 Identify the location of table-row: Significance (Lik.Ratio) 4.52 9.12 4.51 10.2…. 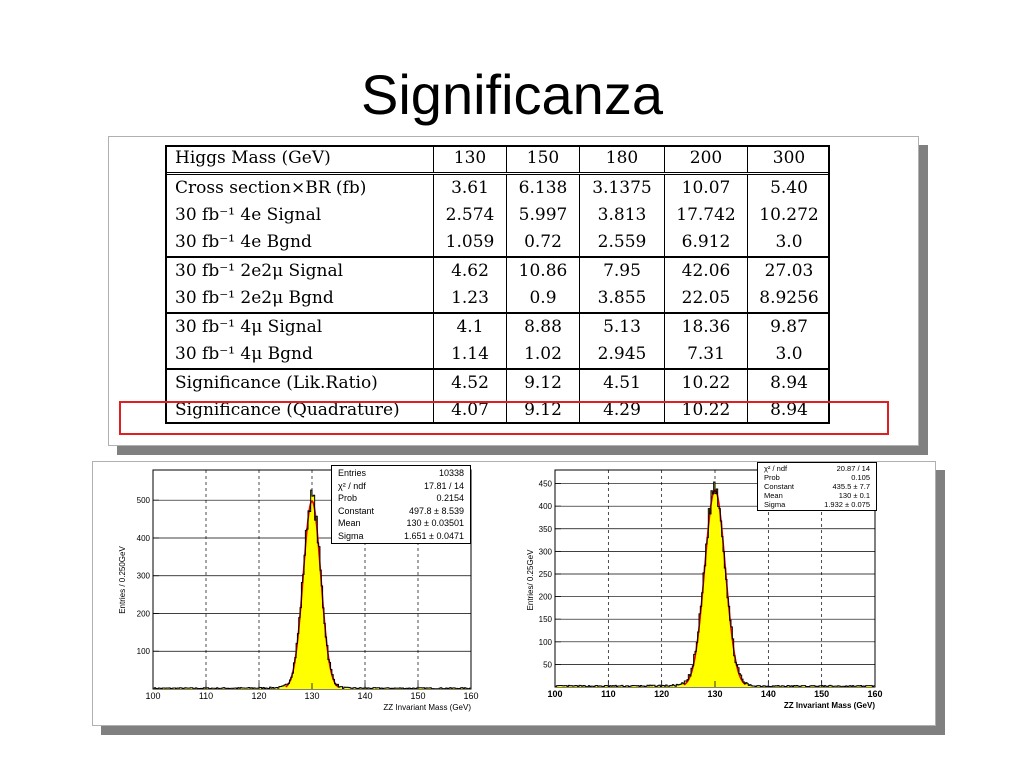
(497, 382).